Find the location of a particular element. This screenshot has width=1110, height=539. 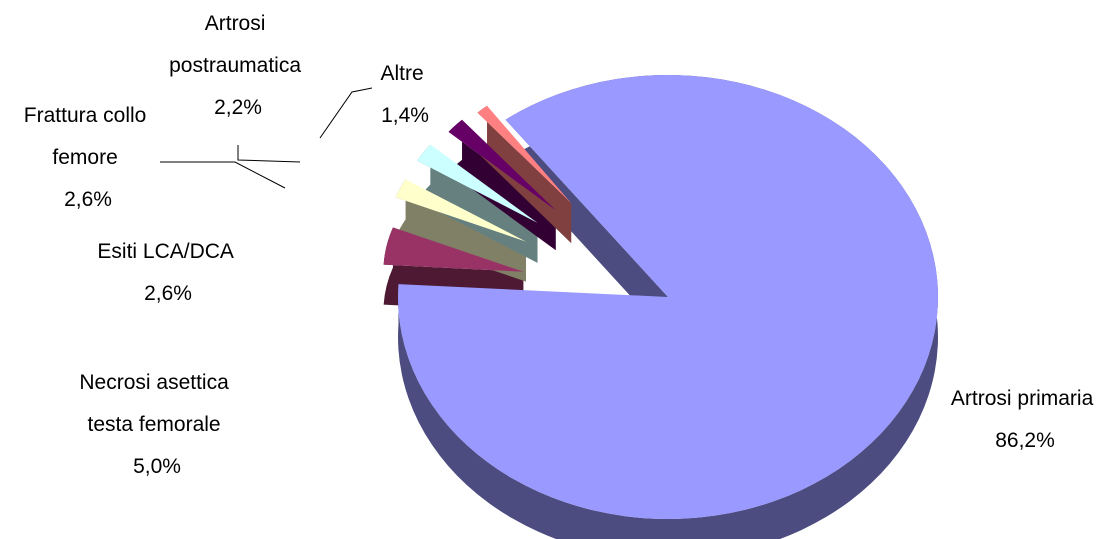

pie-slice-side-esiti is located at coordinates (460, 230).